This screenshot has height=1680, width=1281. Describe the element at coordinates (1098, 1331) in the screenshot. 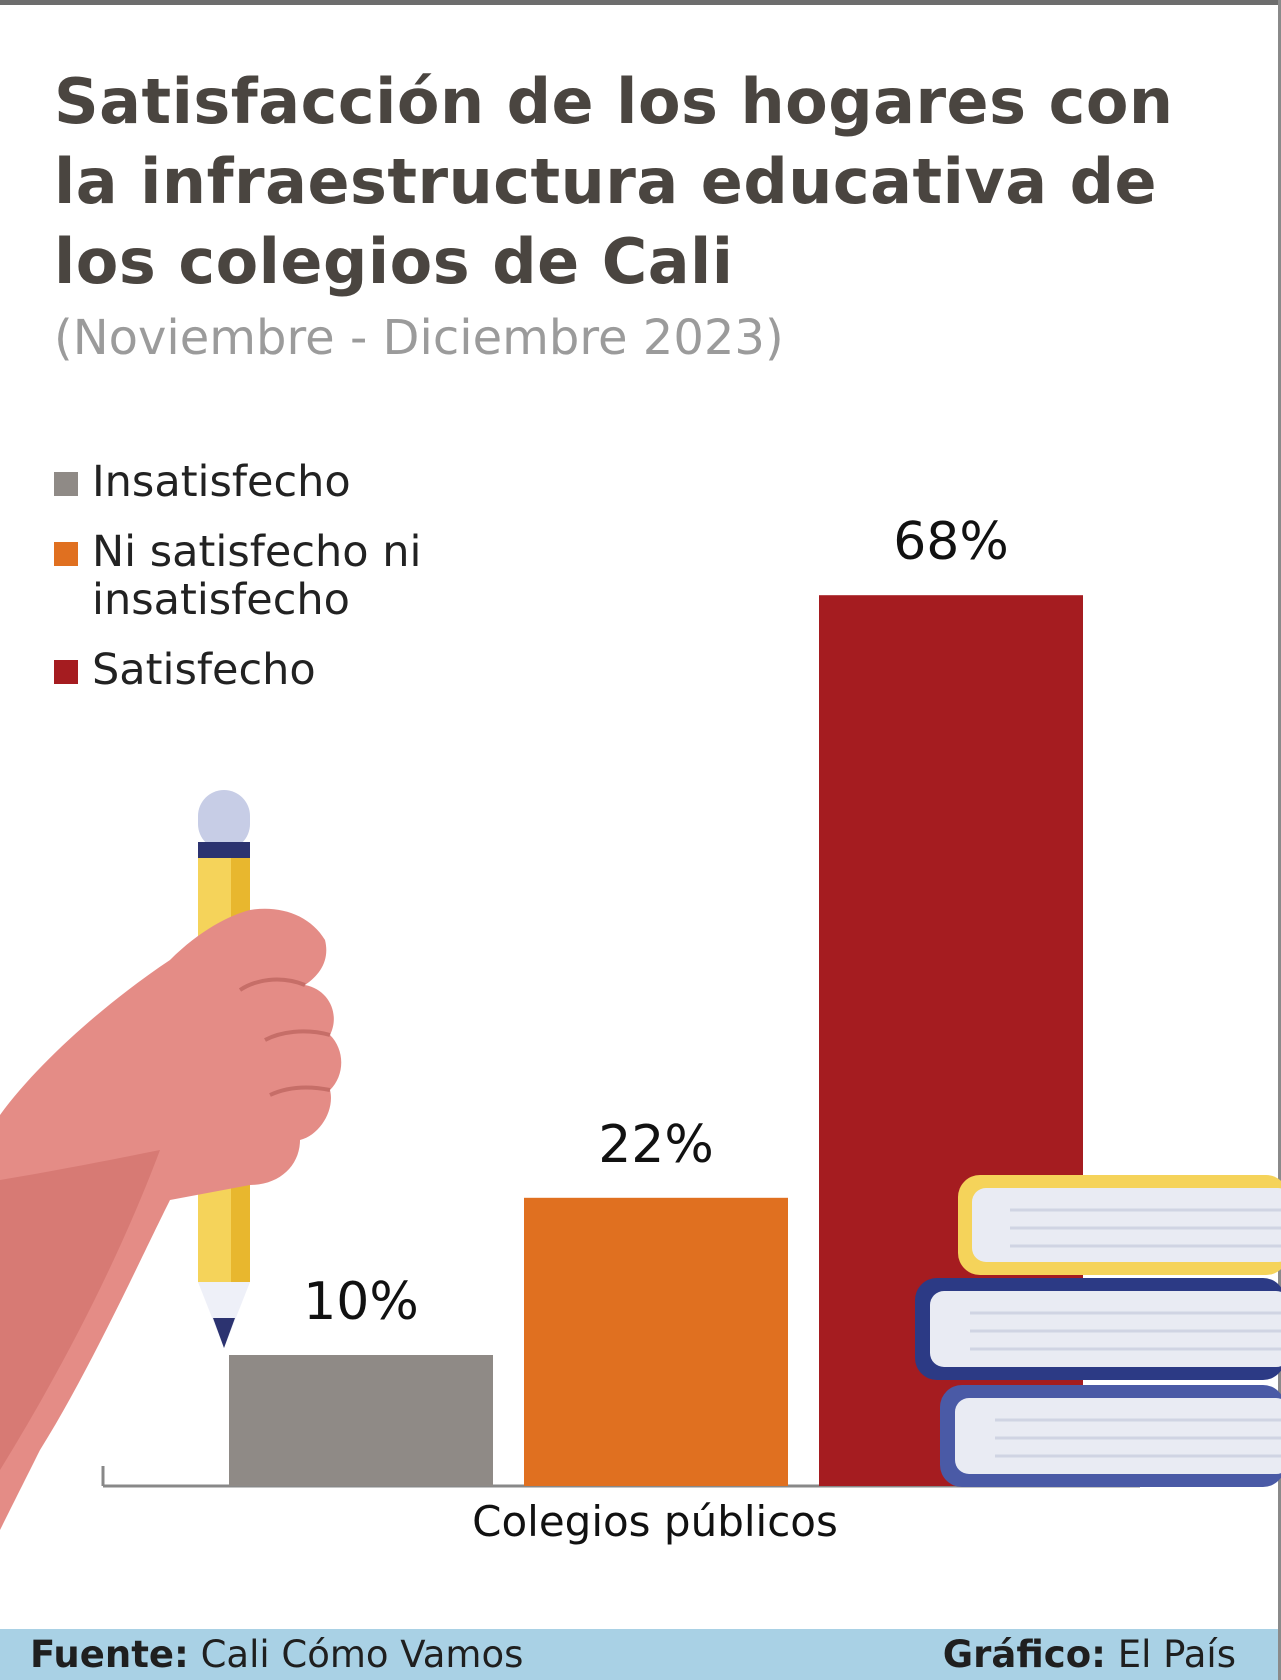

I see `books-illustration` at that location.